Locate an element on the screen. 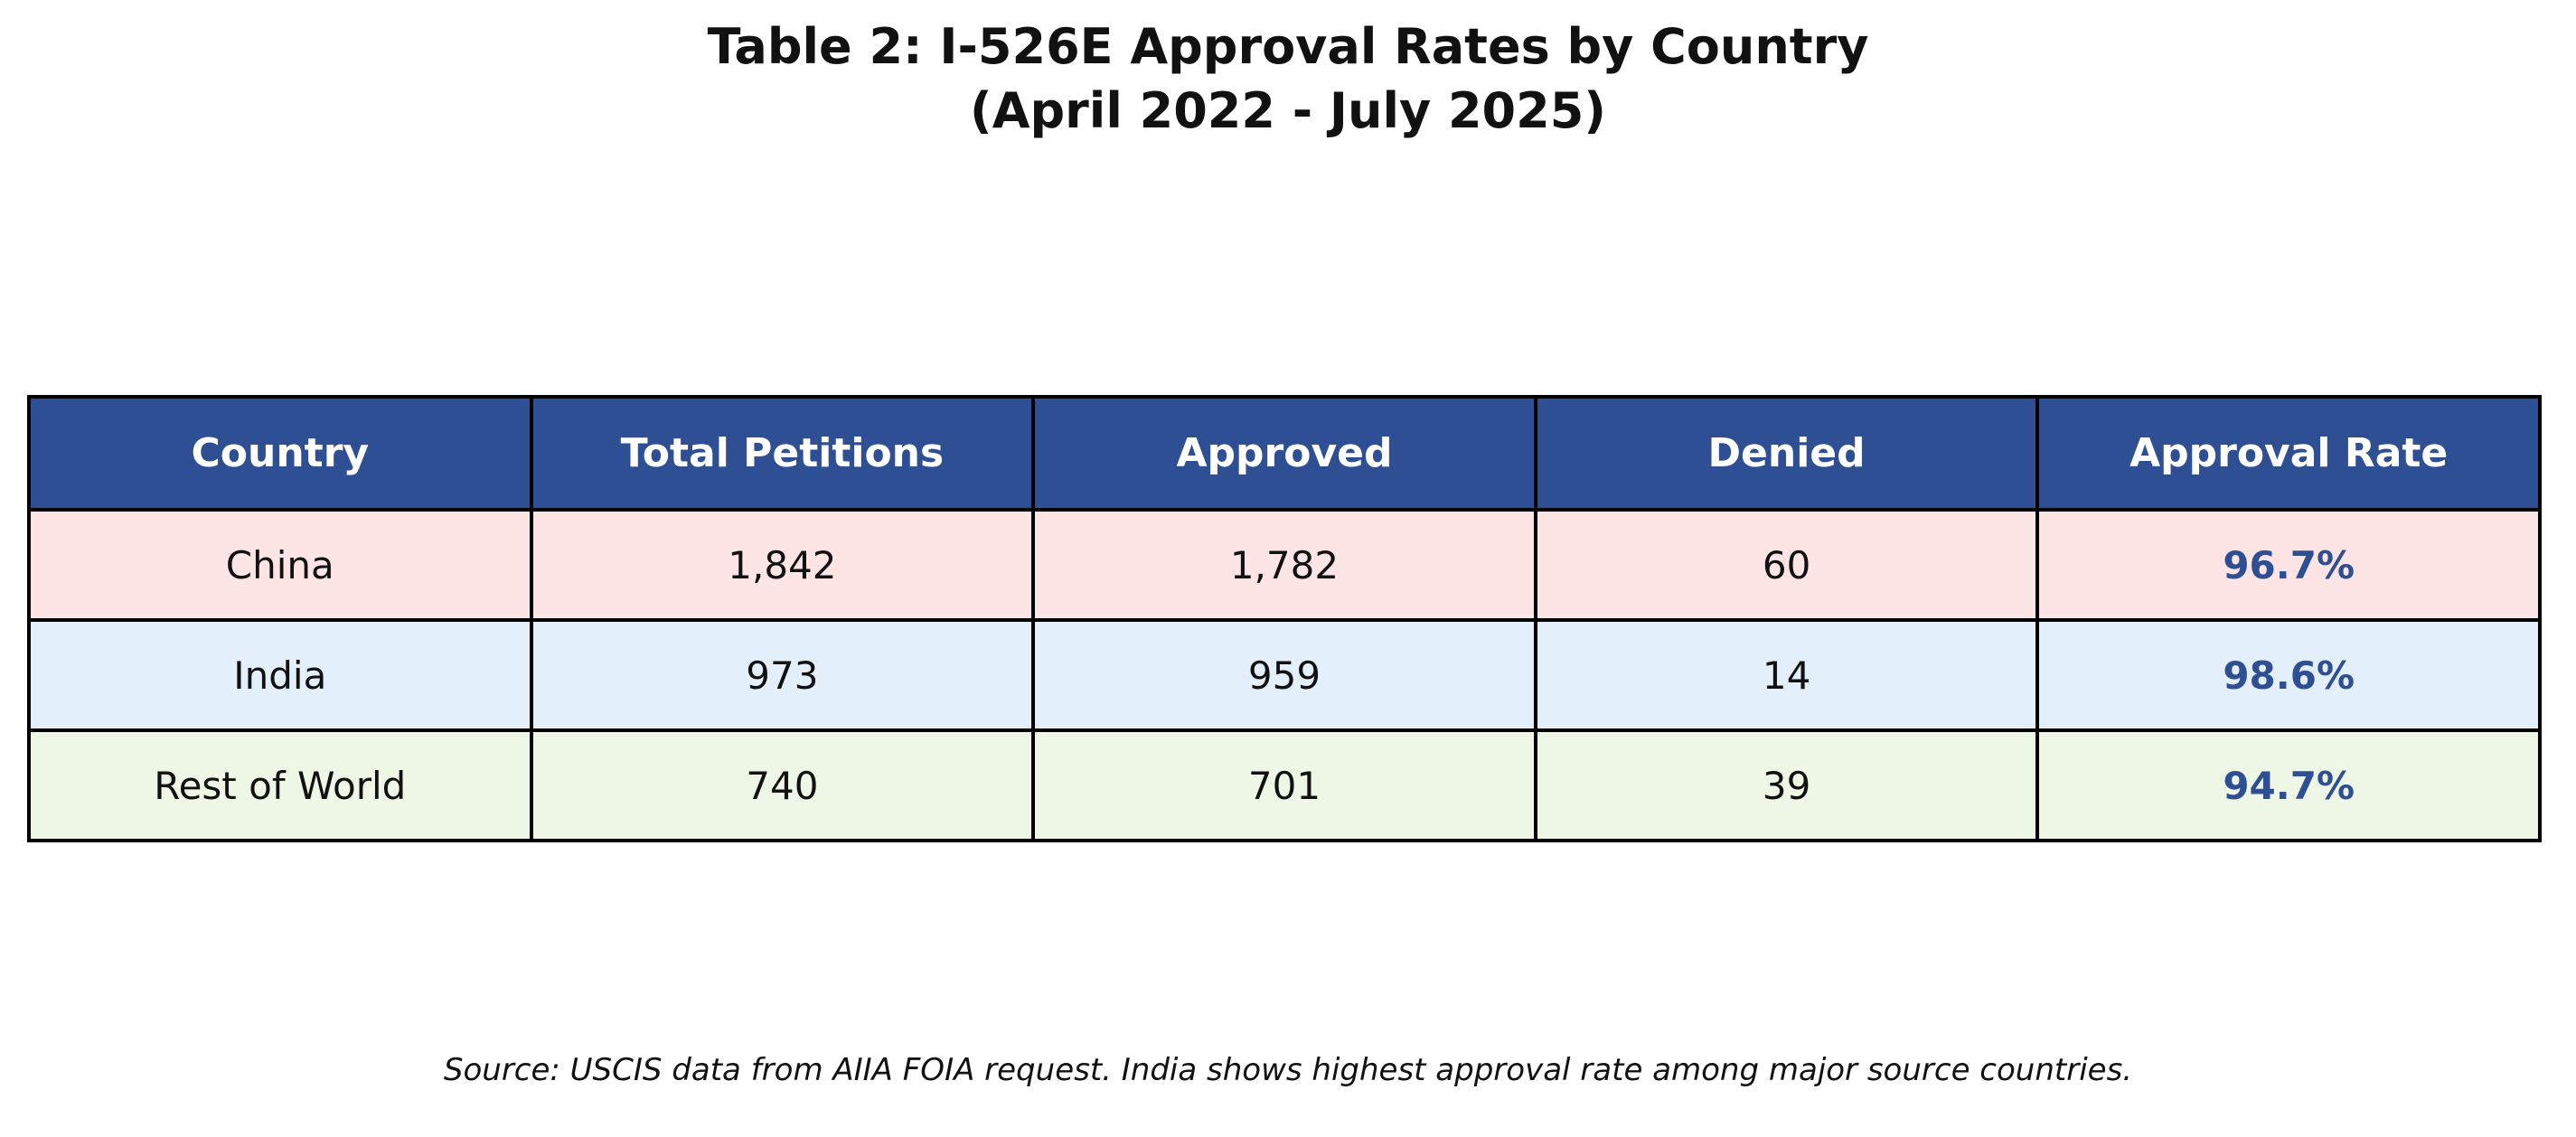 This screenshot has height=1137, width=2576. header-approval-rate: Approval Rate is located at coordinates (2289, 454).